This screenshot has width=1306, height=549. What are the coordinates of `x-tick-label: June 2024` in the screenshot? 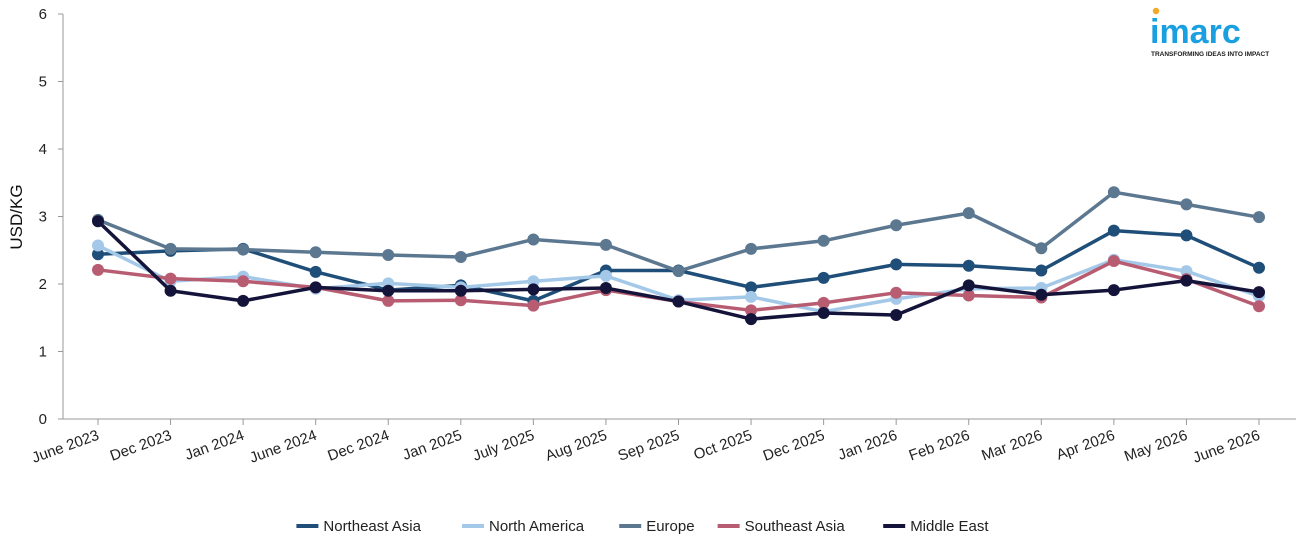 It's located at (283, 447).